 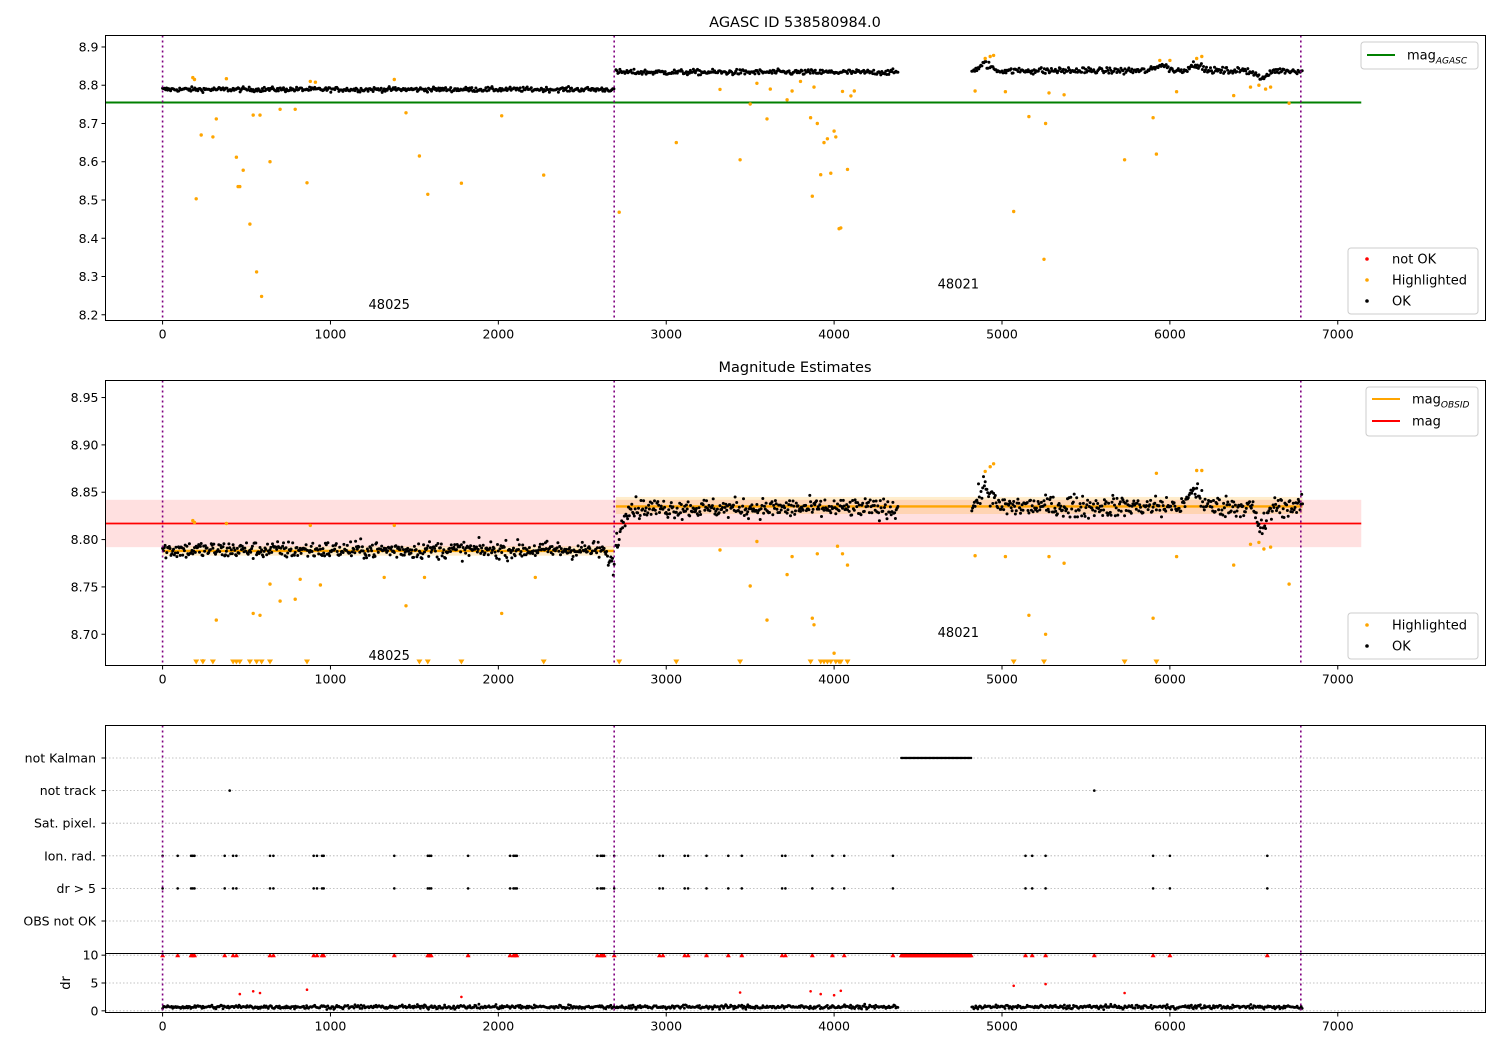 What do you see at coordinates (1367, 280) in the screenshot?
I see `legend-marker-swatch` at bounding box center [1367, 280].